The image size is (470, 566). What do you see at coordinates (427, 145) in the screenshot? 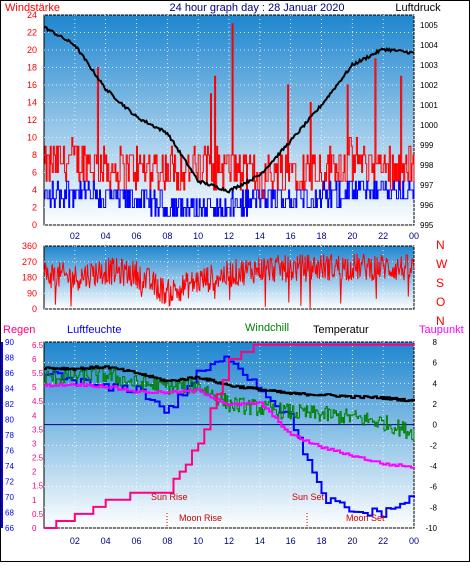
I see `pressure-tick-label: 999` at bounding box center [427, 145].